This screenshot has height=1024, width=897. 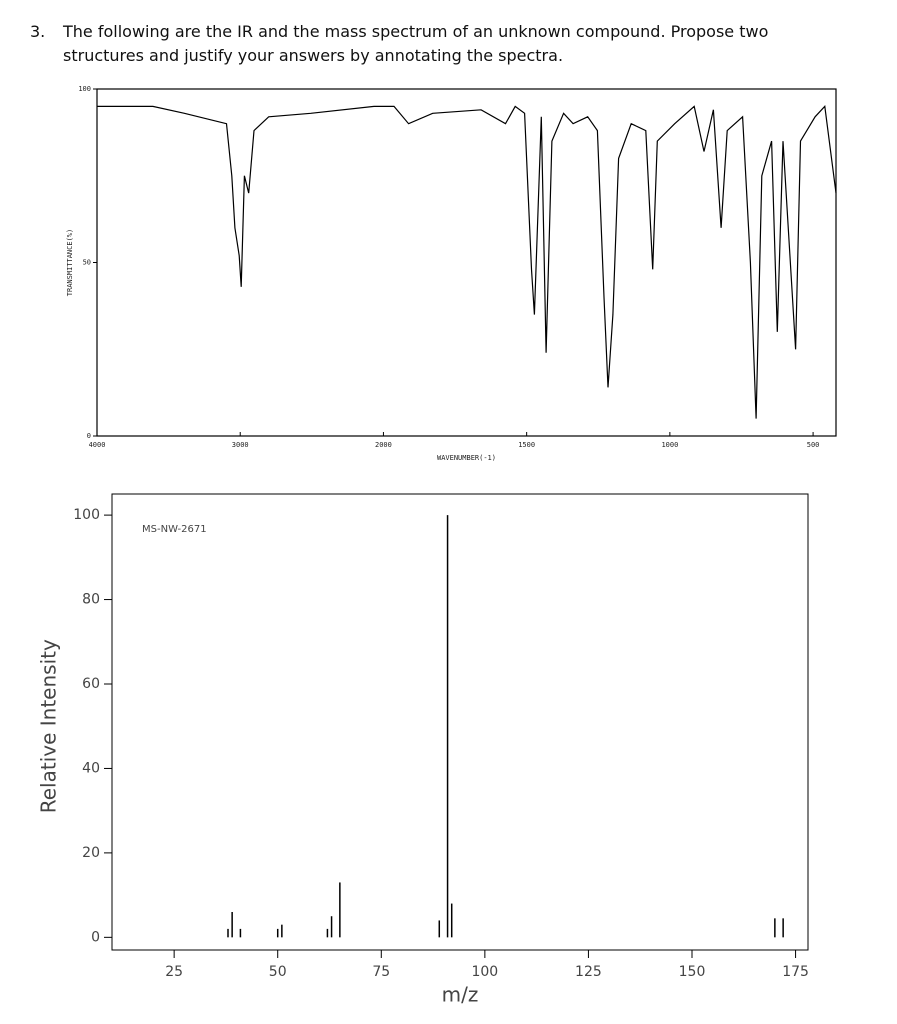 I want to click on x-tick-label: 75, so click(x=381, y=972).